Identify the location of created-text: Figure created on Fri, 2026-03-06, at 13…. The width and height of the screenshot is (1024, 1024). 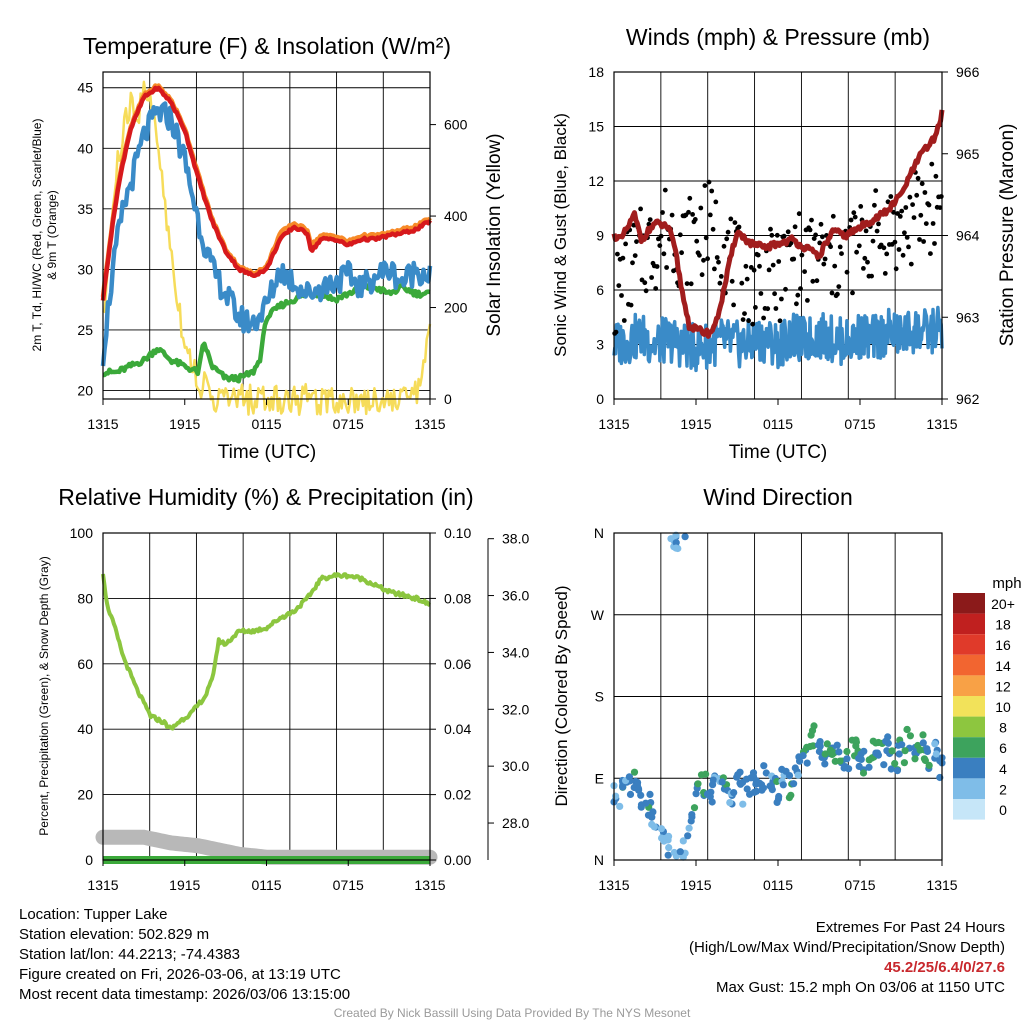
(180, 974).